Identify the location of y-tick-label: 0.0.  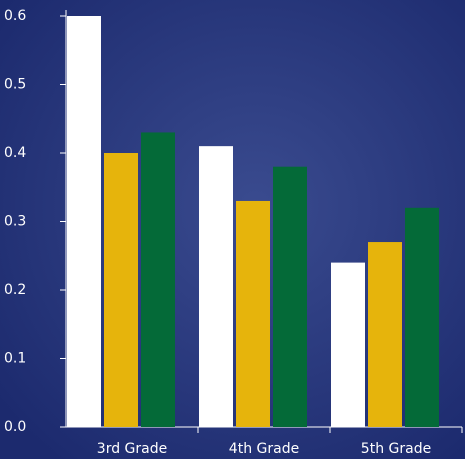
(15, 427).